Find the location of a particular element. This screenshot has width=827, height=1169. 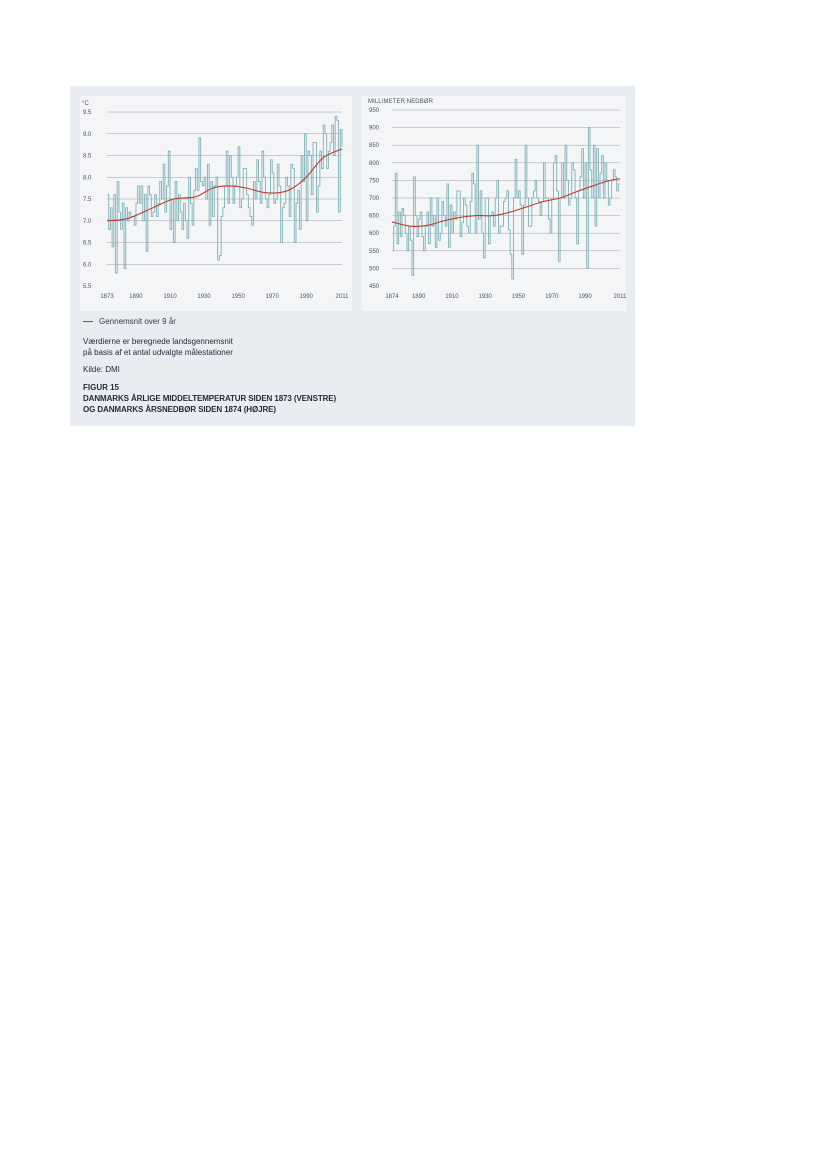

y-tick-label: 650 is located at coordinates (374, 217).